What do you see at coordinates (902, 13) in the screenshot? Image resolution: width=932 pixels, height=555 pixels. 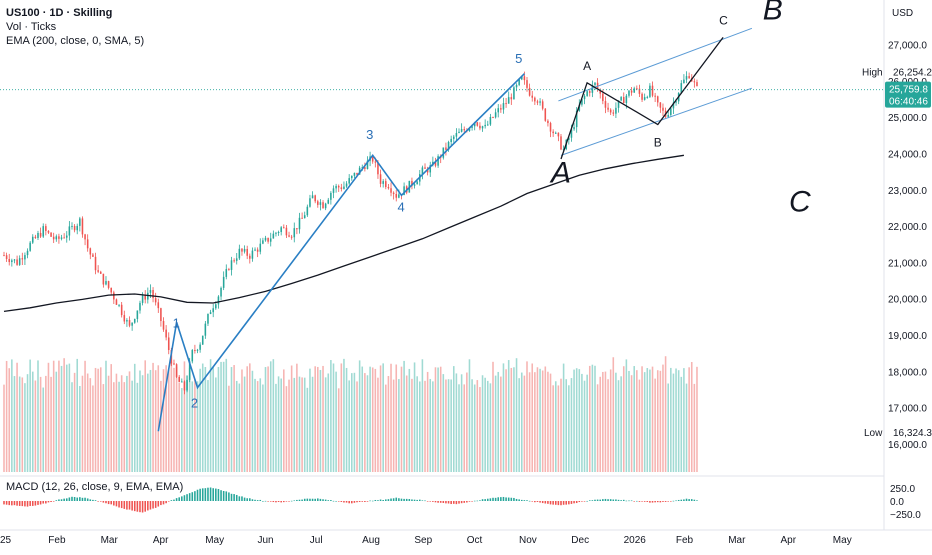 I see `currency-label: USD` at bounding box center [902, 13].